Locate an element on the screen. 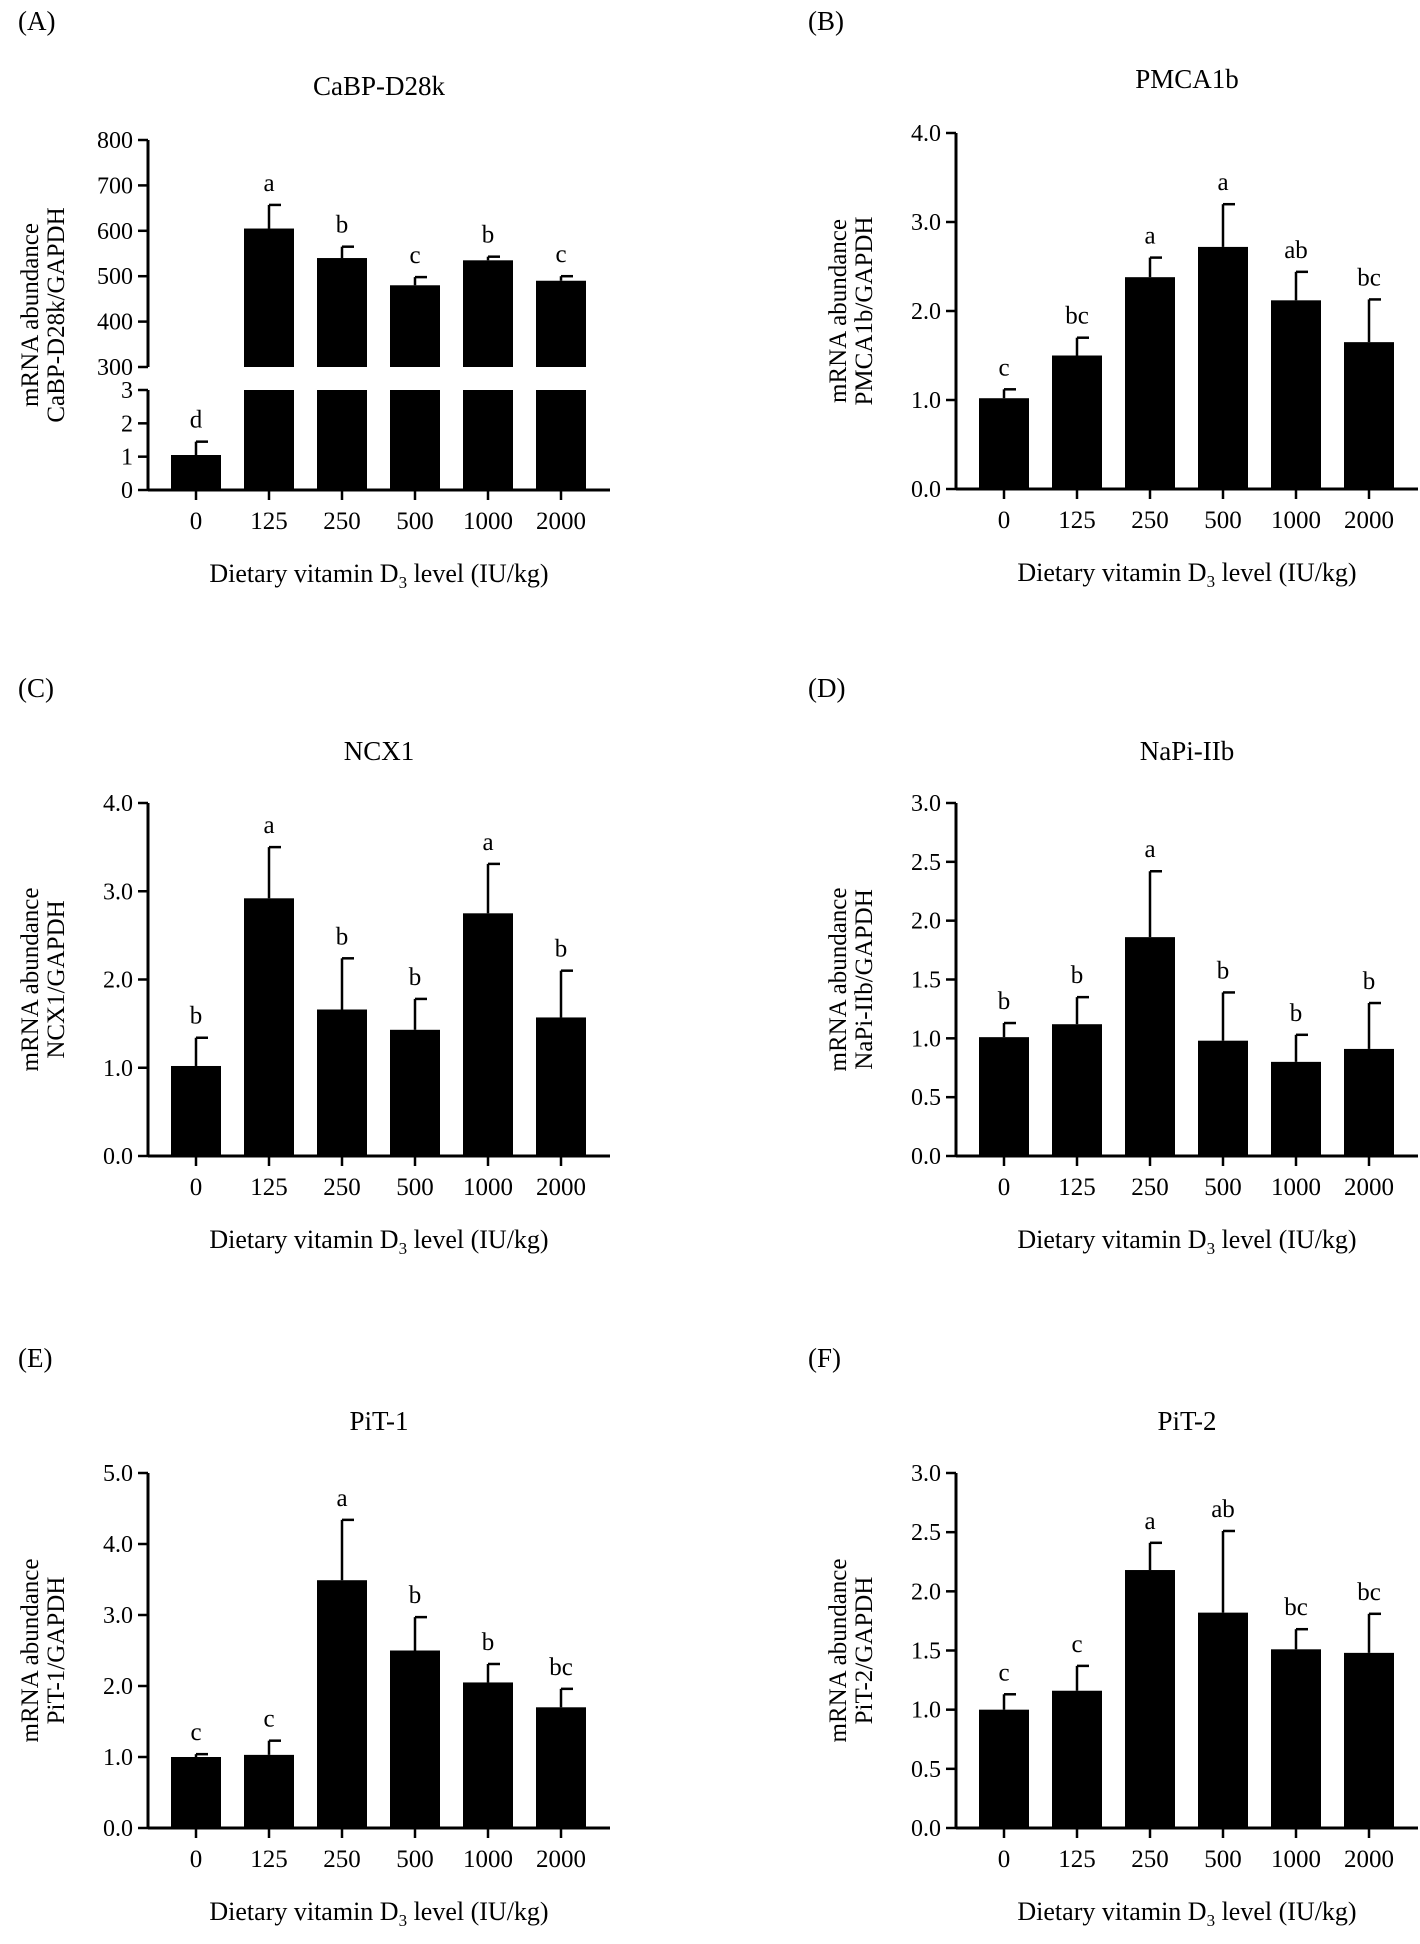  y-tick-label: 700 is located at coordinates (115, 186).